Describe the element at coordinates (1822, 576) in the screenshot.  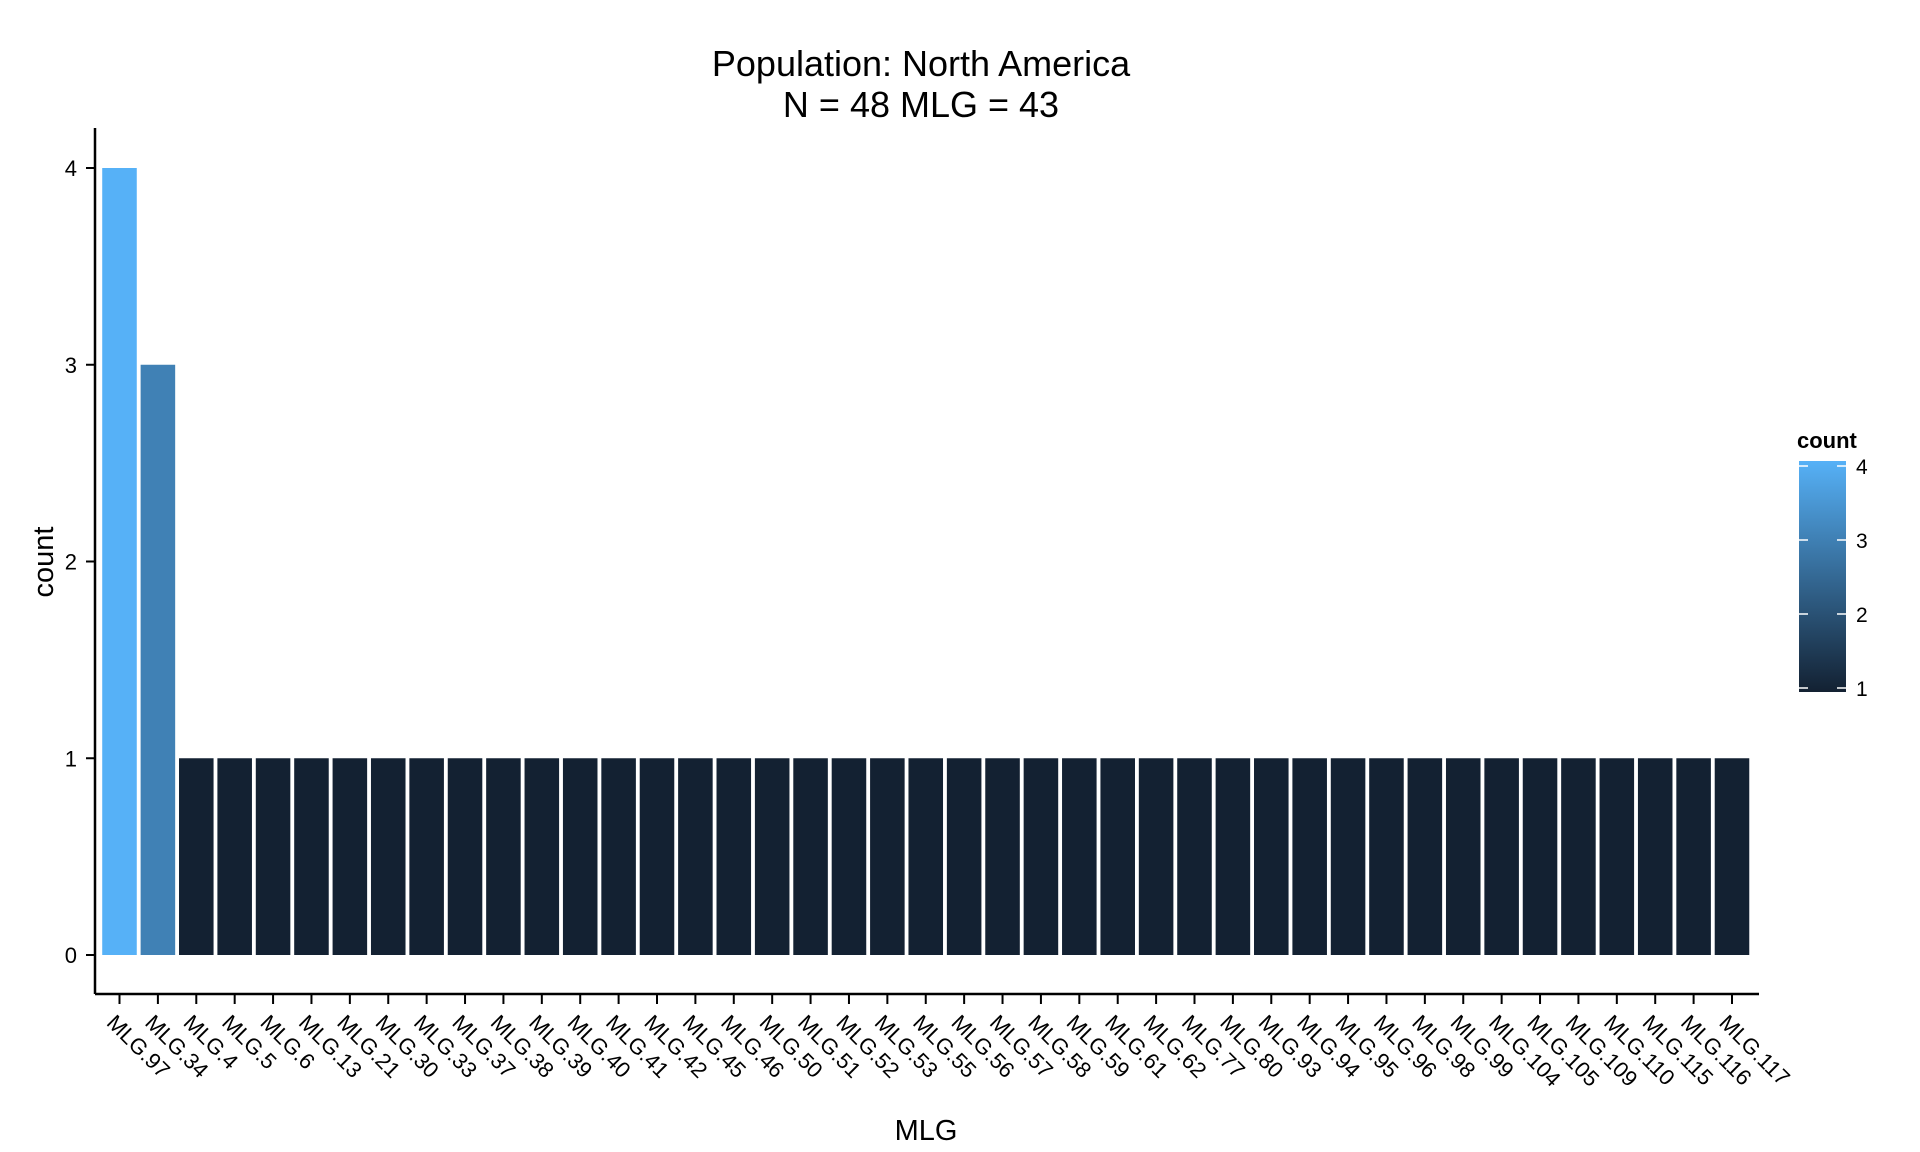
I see `legend-colorbar` at that location.